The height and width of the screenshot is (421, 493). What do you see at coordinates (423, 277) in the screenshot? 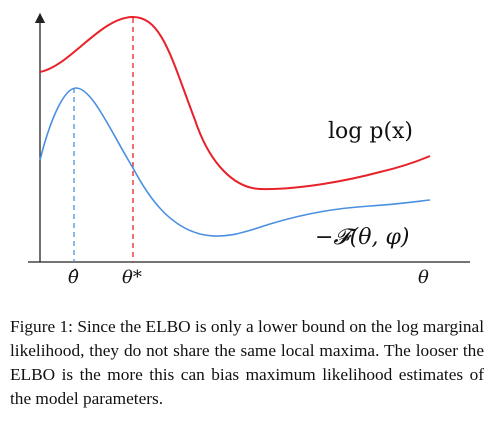
I see `theta-axis-label: θ` at bounding box center [423, 277].